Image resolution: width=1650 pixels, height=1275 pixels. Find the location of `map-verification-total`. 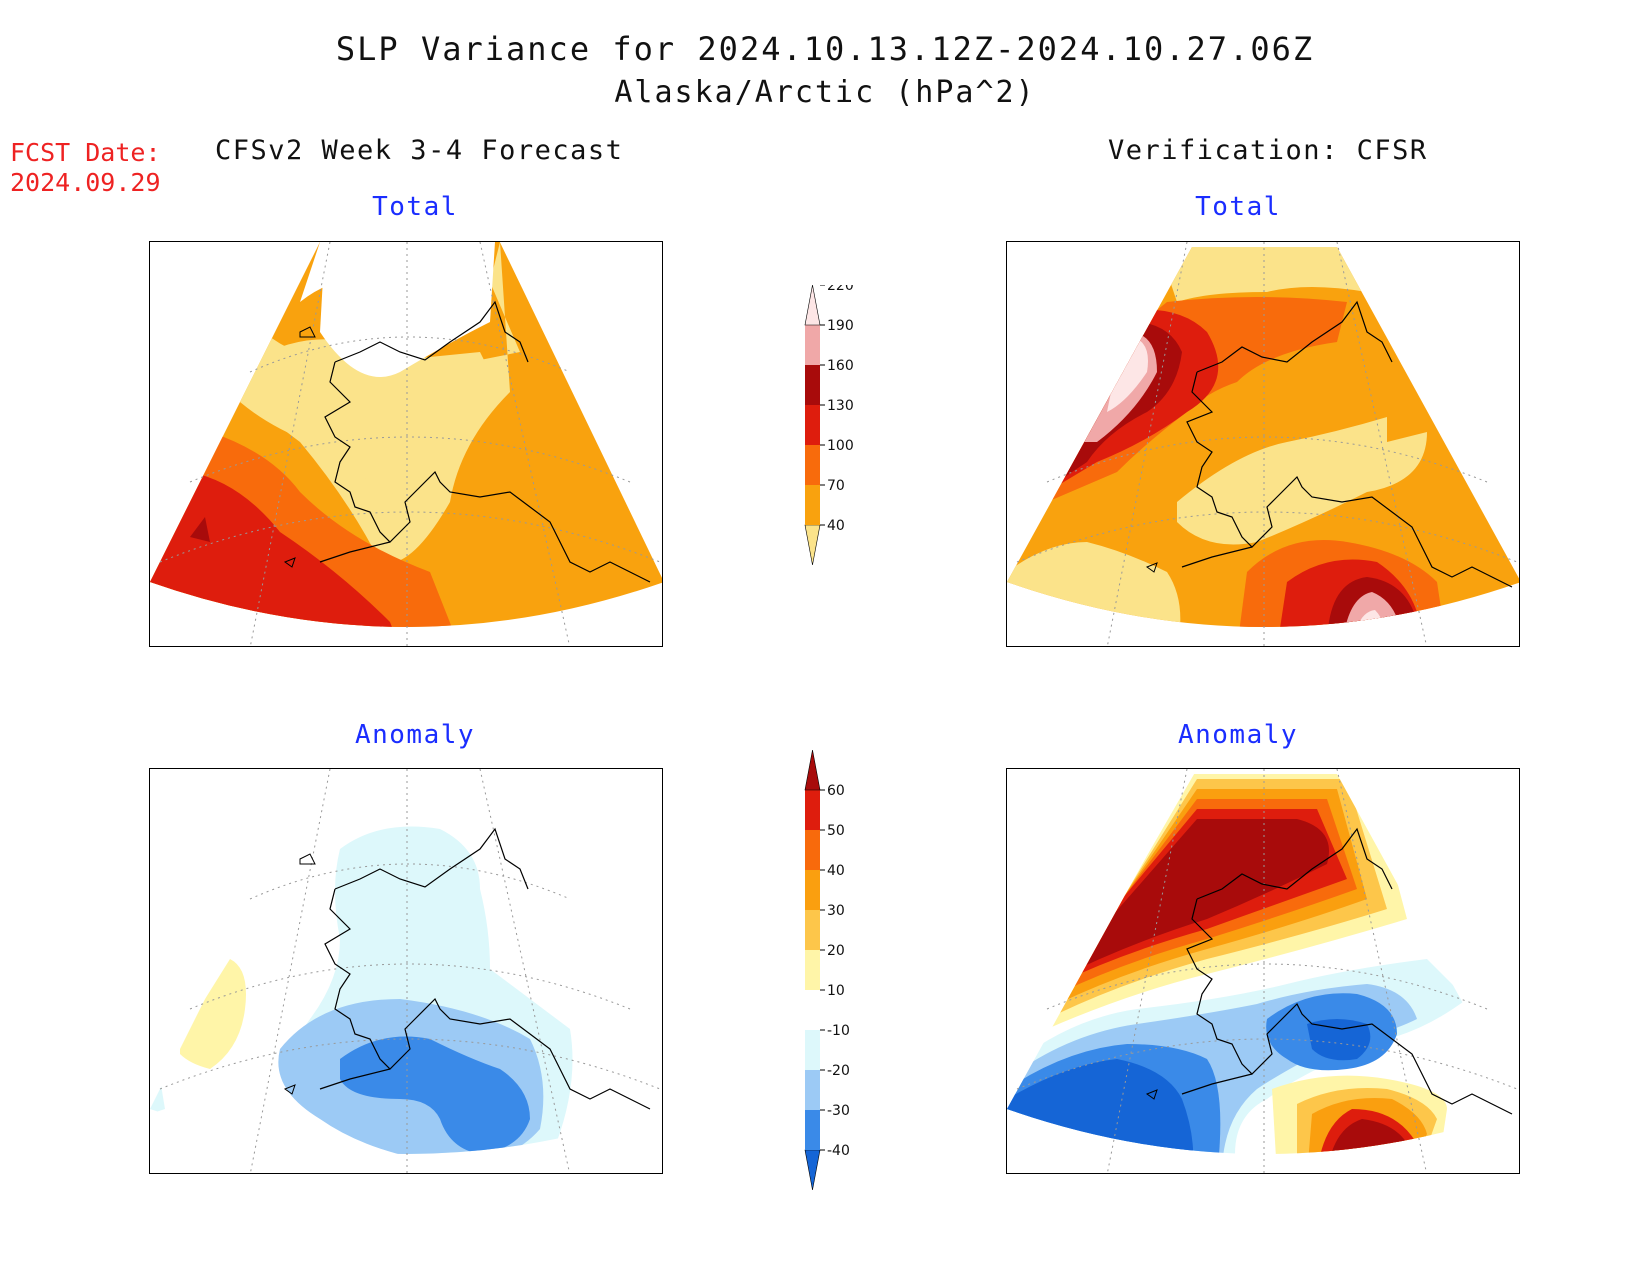

map-verification-total is located at coordinates (1263, 444).